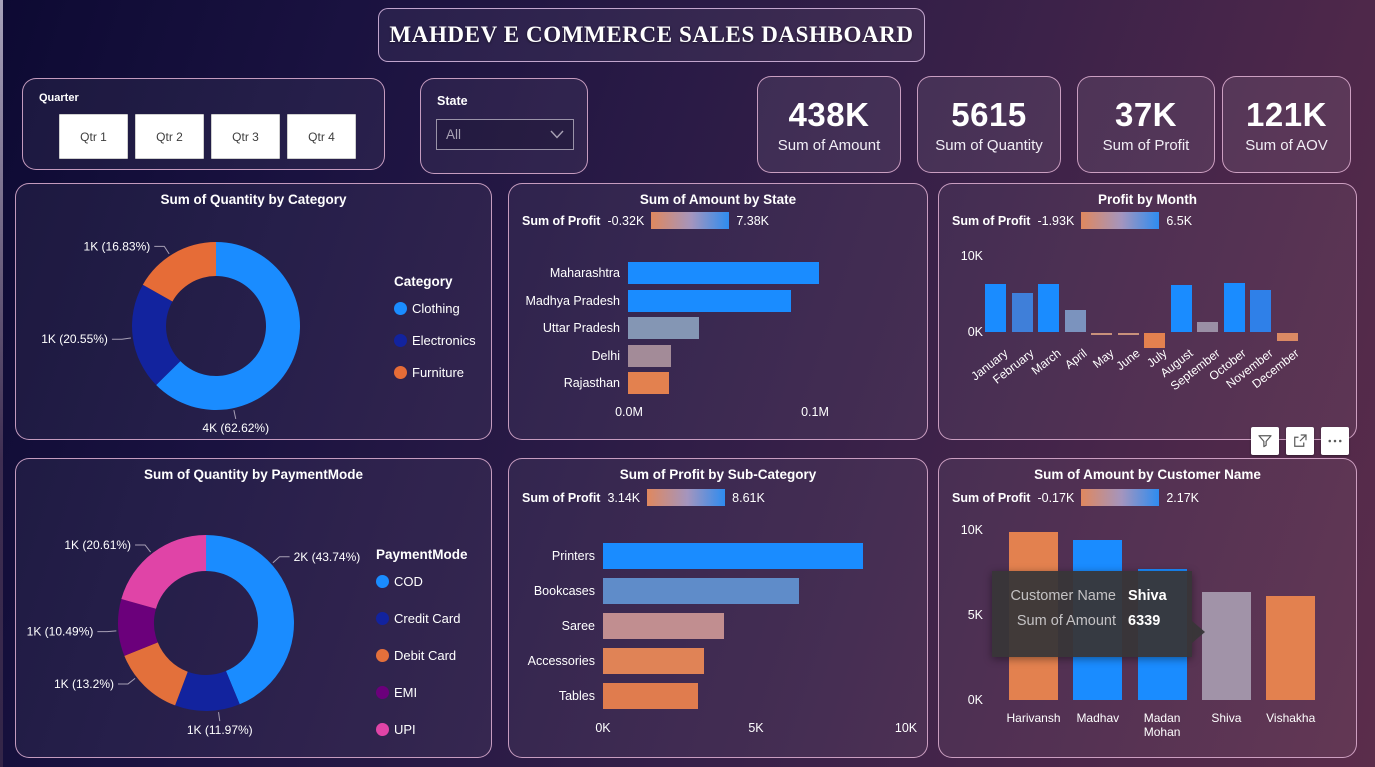  What do you see at coordinates (649, 355) in the screenshot?
I see `bar-delhi` at bounding box center [649, 355].